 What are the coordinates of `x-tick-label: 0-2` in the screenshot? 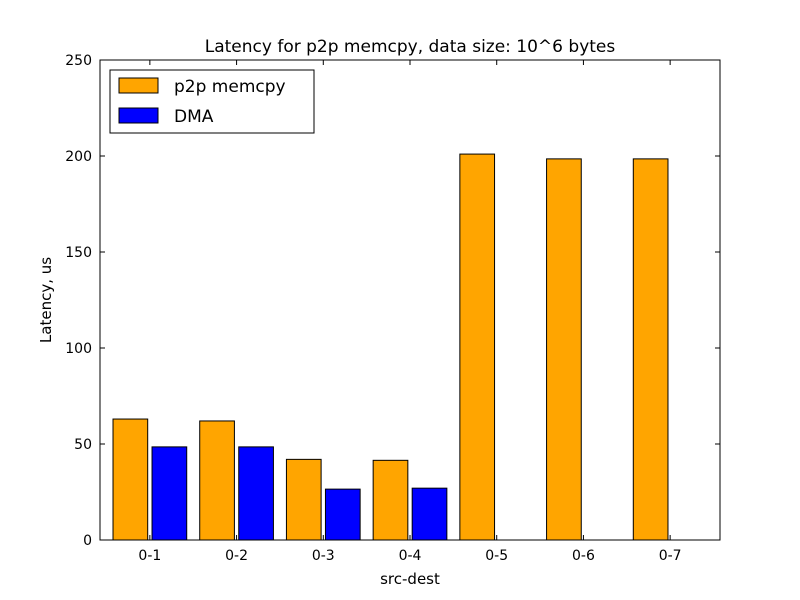 It's located at (236, 556).